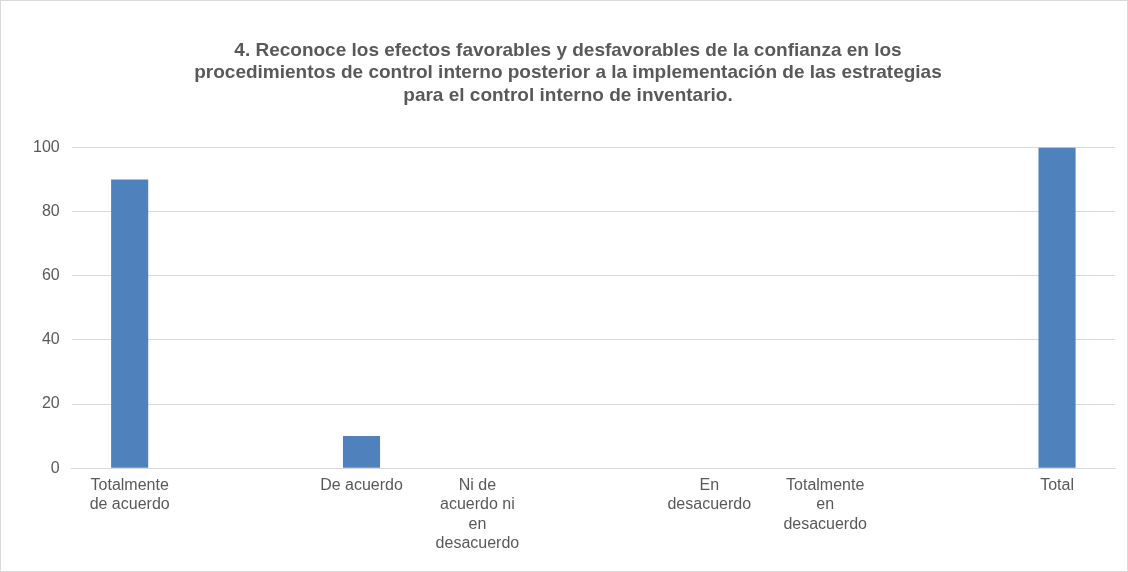 The height and width of the screenshot is (572, 1128). What do you see at coordinates (50, 210) in the screenshot?
I see `y-tick-label: 80` at bounding box center [50, 210].